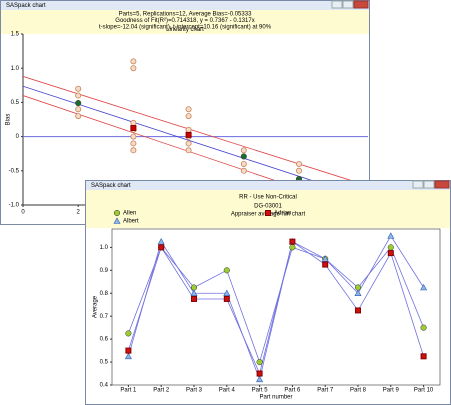 This screenshot has height=405, width=451. Describe the element at coordinates (260, 391) in the screenshot. I see `x-tick-label: Part 5` at that location.